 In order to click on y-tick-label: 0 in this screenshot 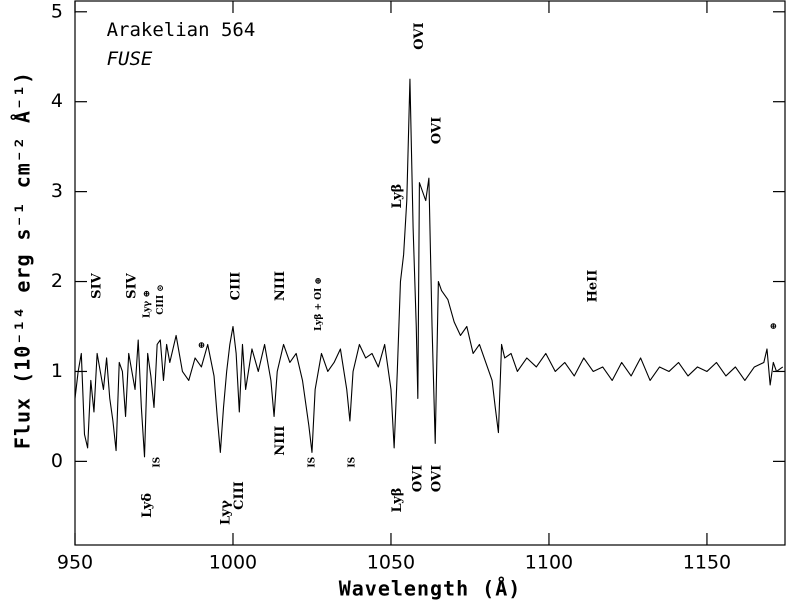, I will do `click(57, 461)`.